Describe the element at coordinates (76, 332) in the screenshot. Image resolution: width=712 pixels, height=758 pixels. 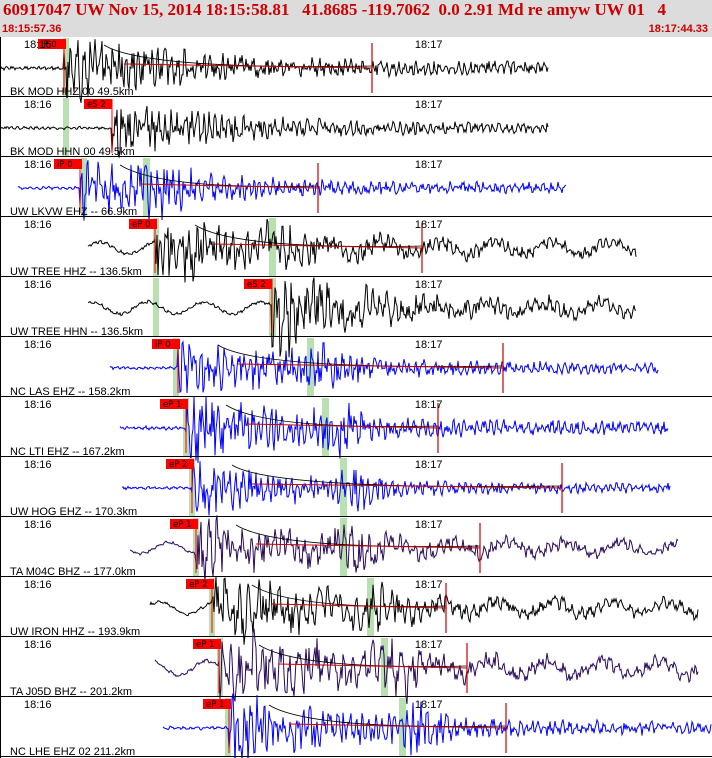
I see `station-label: UW TREE HHN -- 136.5km` at that location.